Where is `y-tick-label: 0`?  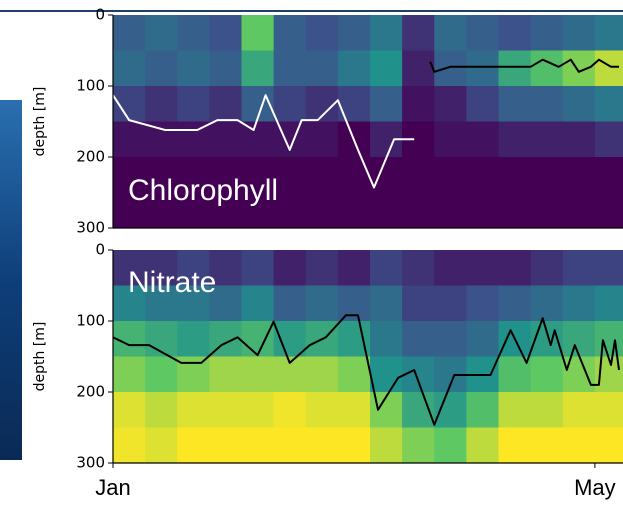 y-tick-label: 0 is located at coordinates (100, 250).